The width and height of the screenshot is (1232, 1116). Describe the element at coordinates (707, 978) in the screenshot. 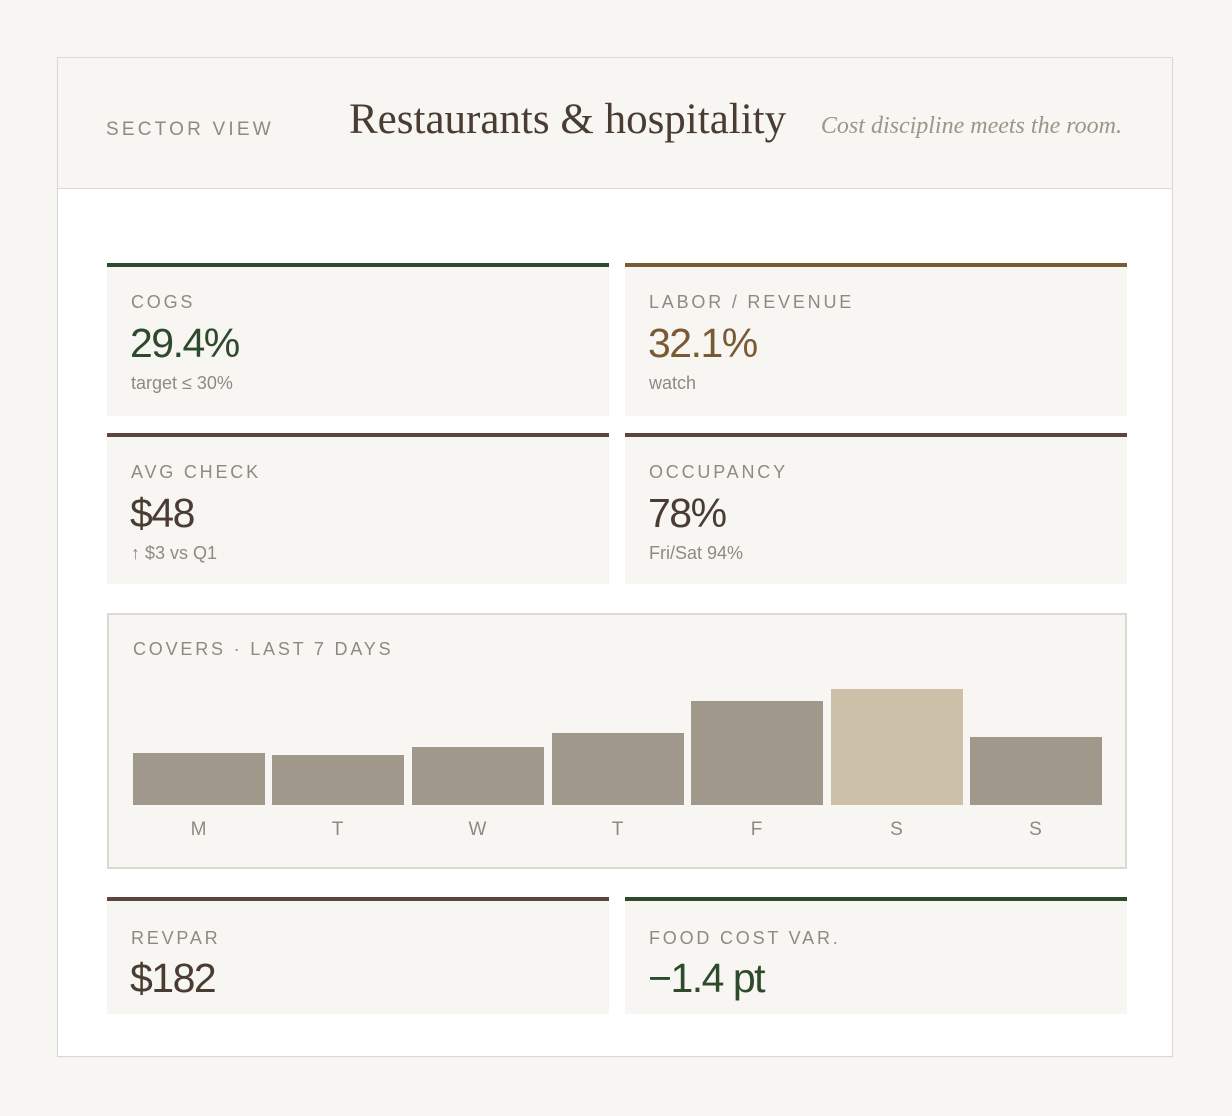

I see `kpi-value: −1.4 pt` at that location.